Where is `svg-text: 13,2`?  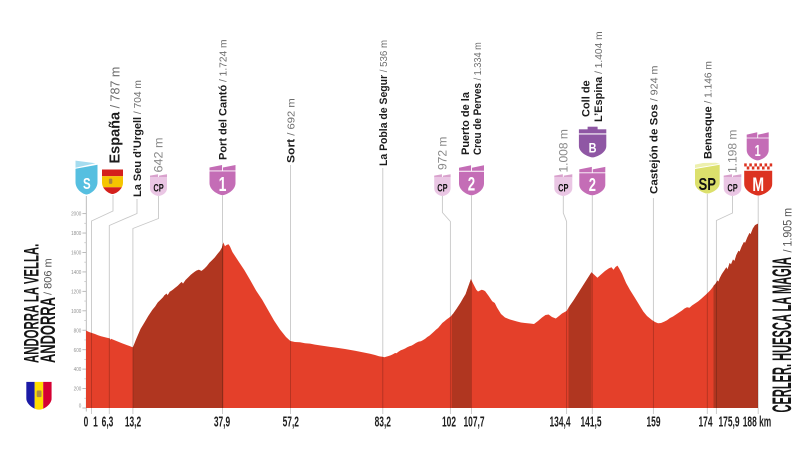 svg-text: 13,2 is located at coordinates (133, 421).